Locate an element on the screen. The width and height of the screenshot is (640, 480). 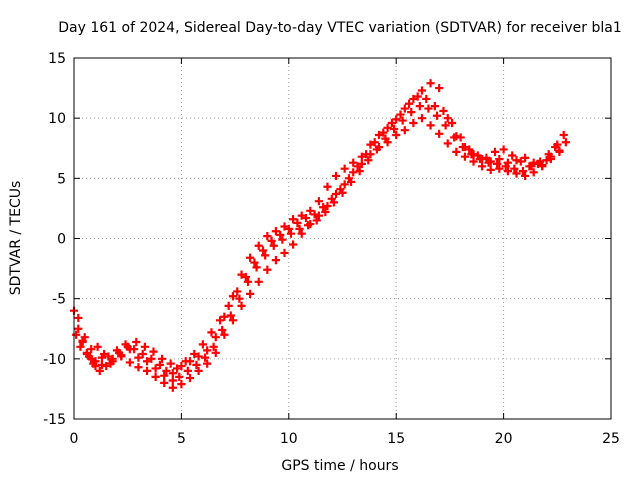
y-tick-label: 15 is located at coordinates (57, 59).